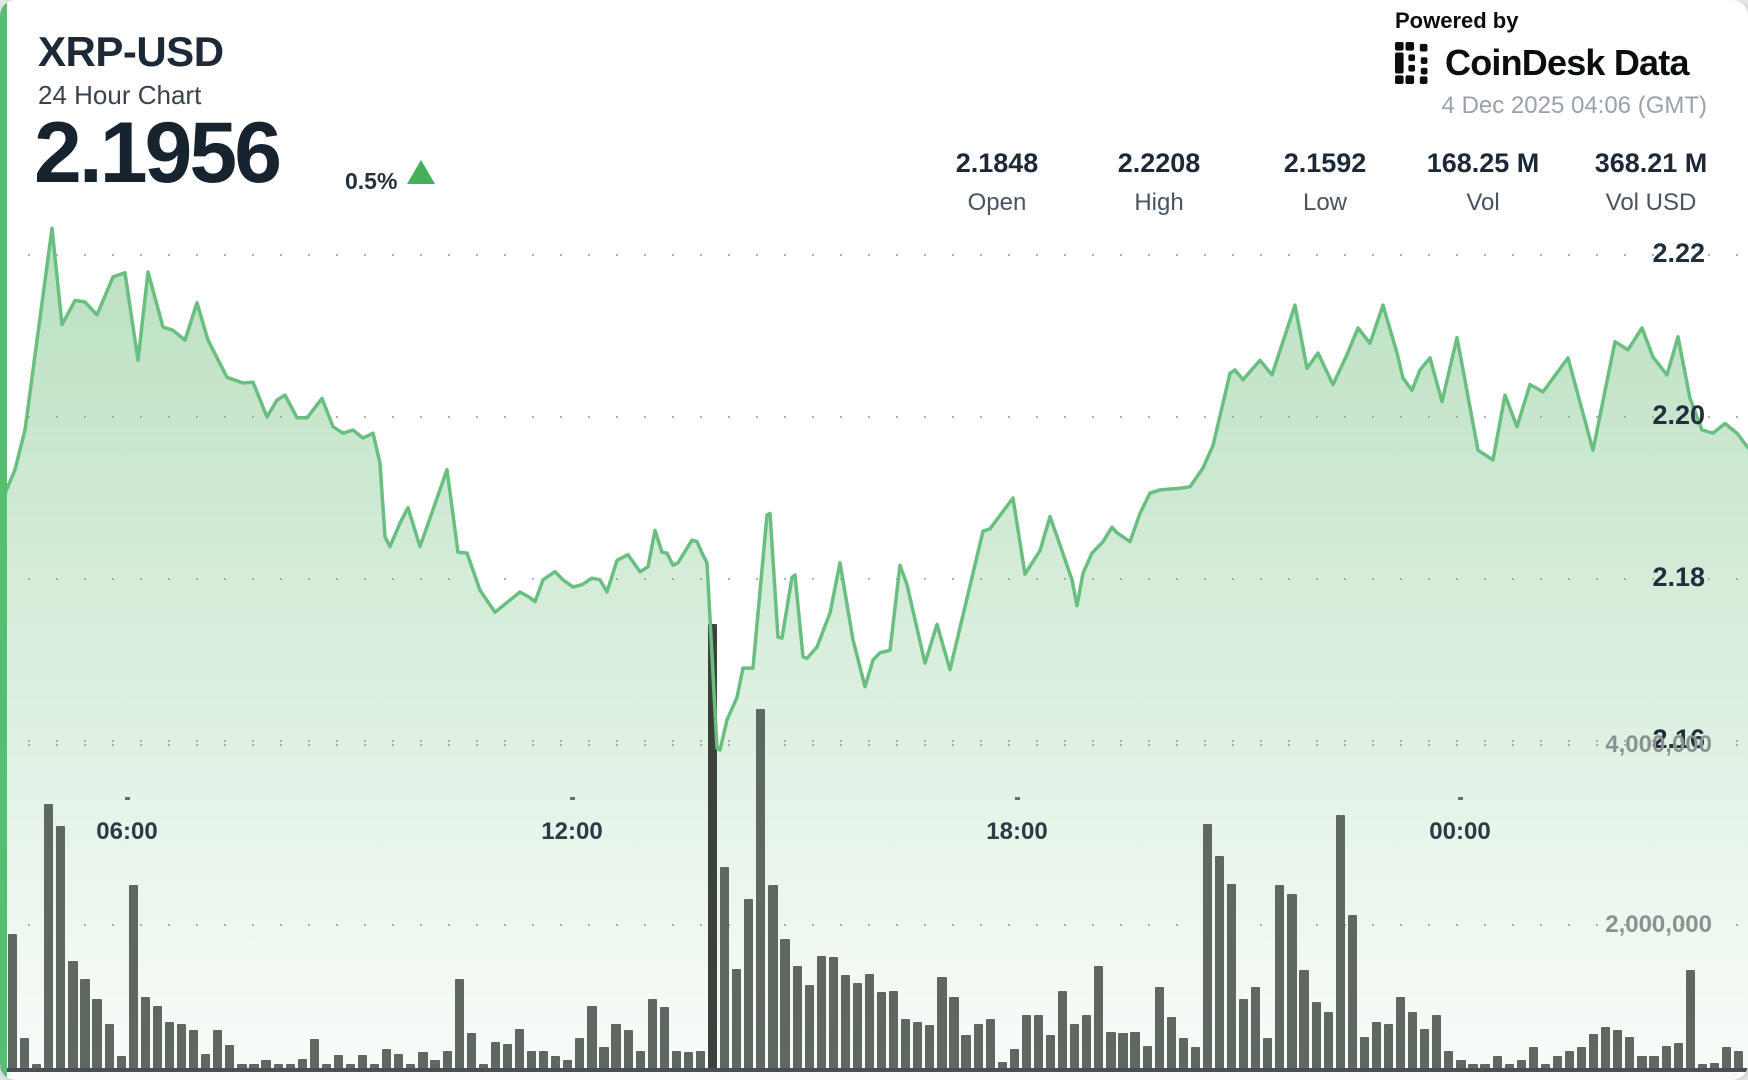 The height and width of the screenshot is (1080, 1748). Describe the element at coordinates (997, 163) in the screenshot. I see `stat-open-value: 2.1848` at that location.